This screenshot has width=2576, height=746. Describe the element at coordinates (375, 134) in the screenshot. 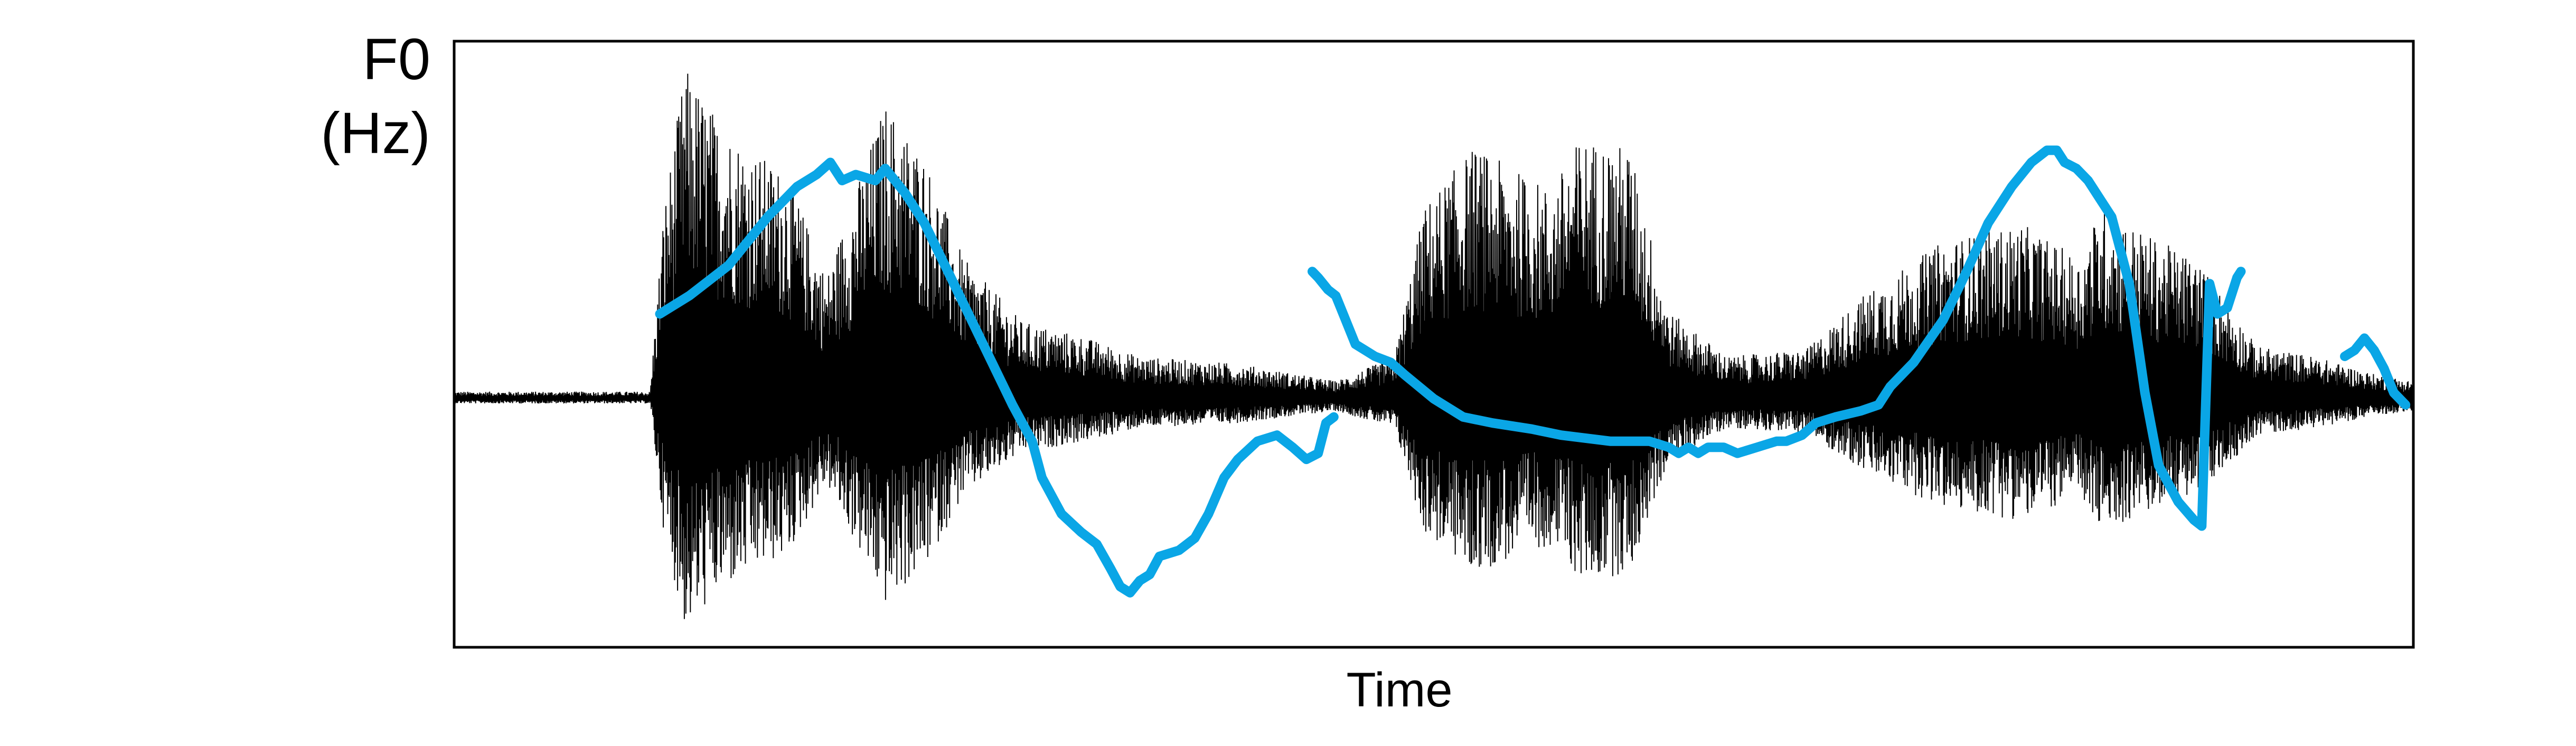

I see `y-axis-label-line-2: (Hz)` at that location.